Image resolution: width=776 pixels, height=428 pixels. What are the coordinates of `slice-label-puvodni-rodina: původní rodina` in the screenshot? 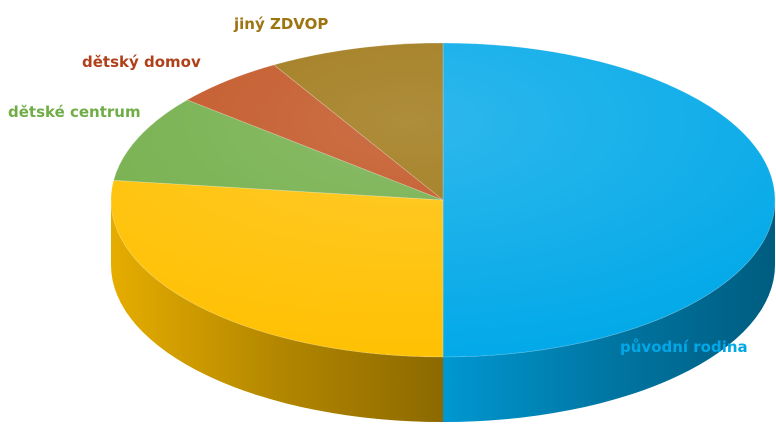 It's located at (684, 347).